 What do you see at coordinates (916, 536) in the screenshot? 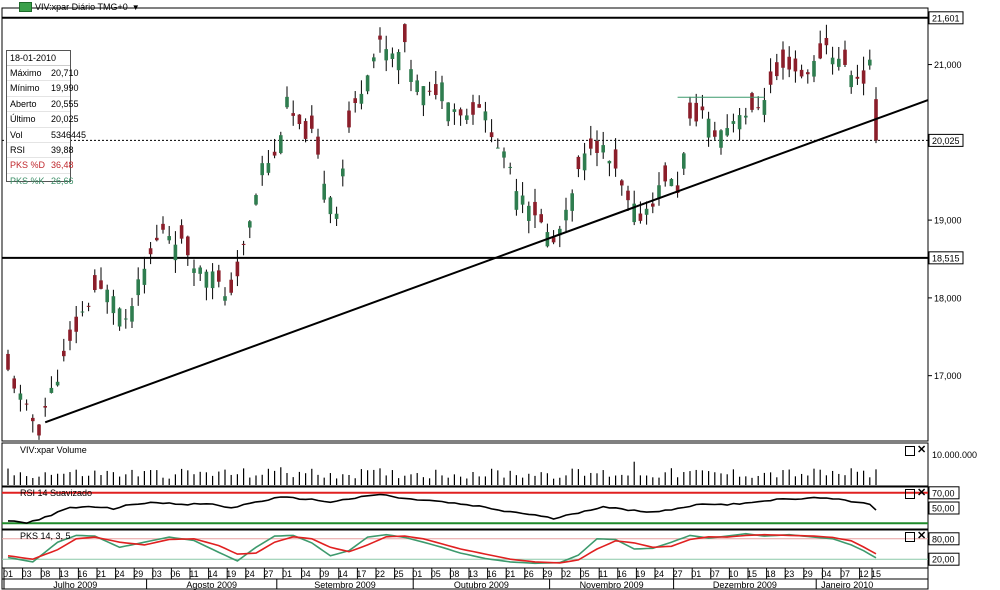
I see `pks-panel-controls: ✕` at bounding box center [916, 536].